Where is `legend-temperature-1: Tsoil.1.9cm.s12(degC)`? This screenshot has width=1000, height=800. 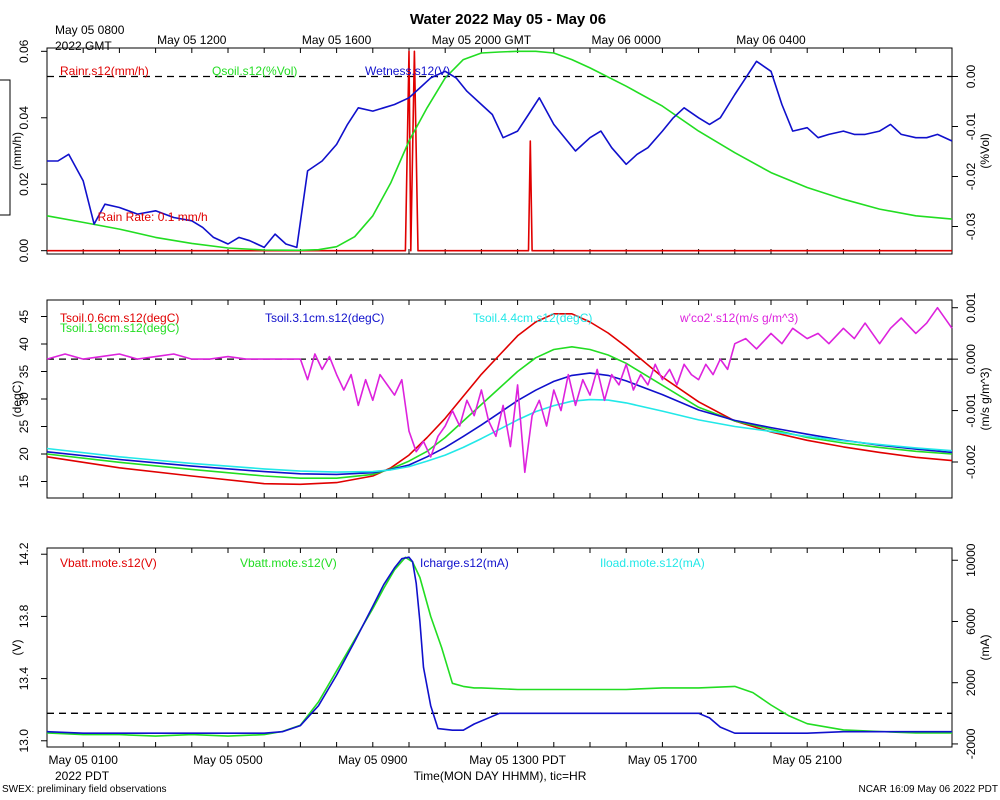
legend-temperature-1: Tsoil.1.9cm.s12(degC) is located at coordinates (119, 328).